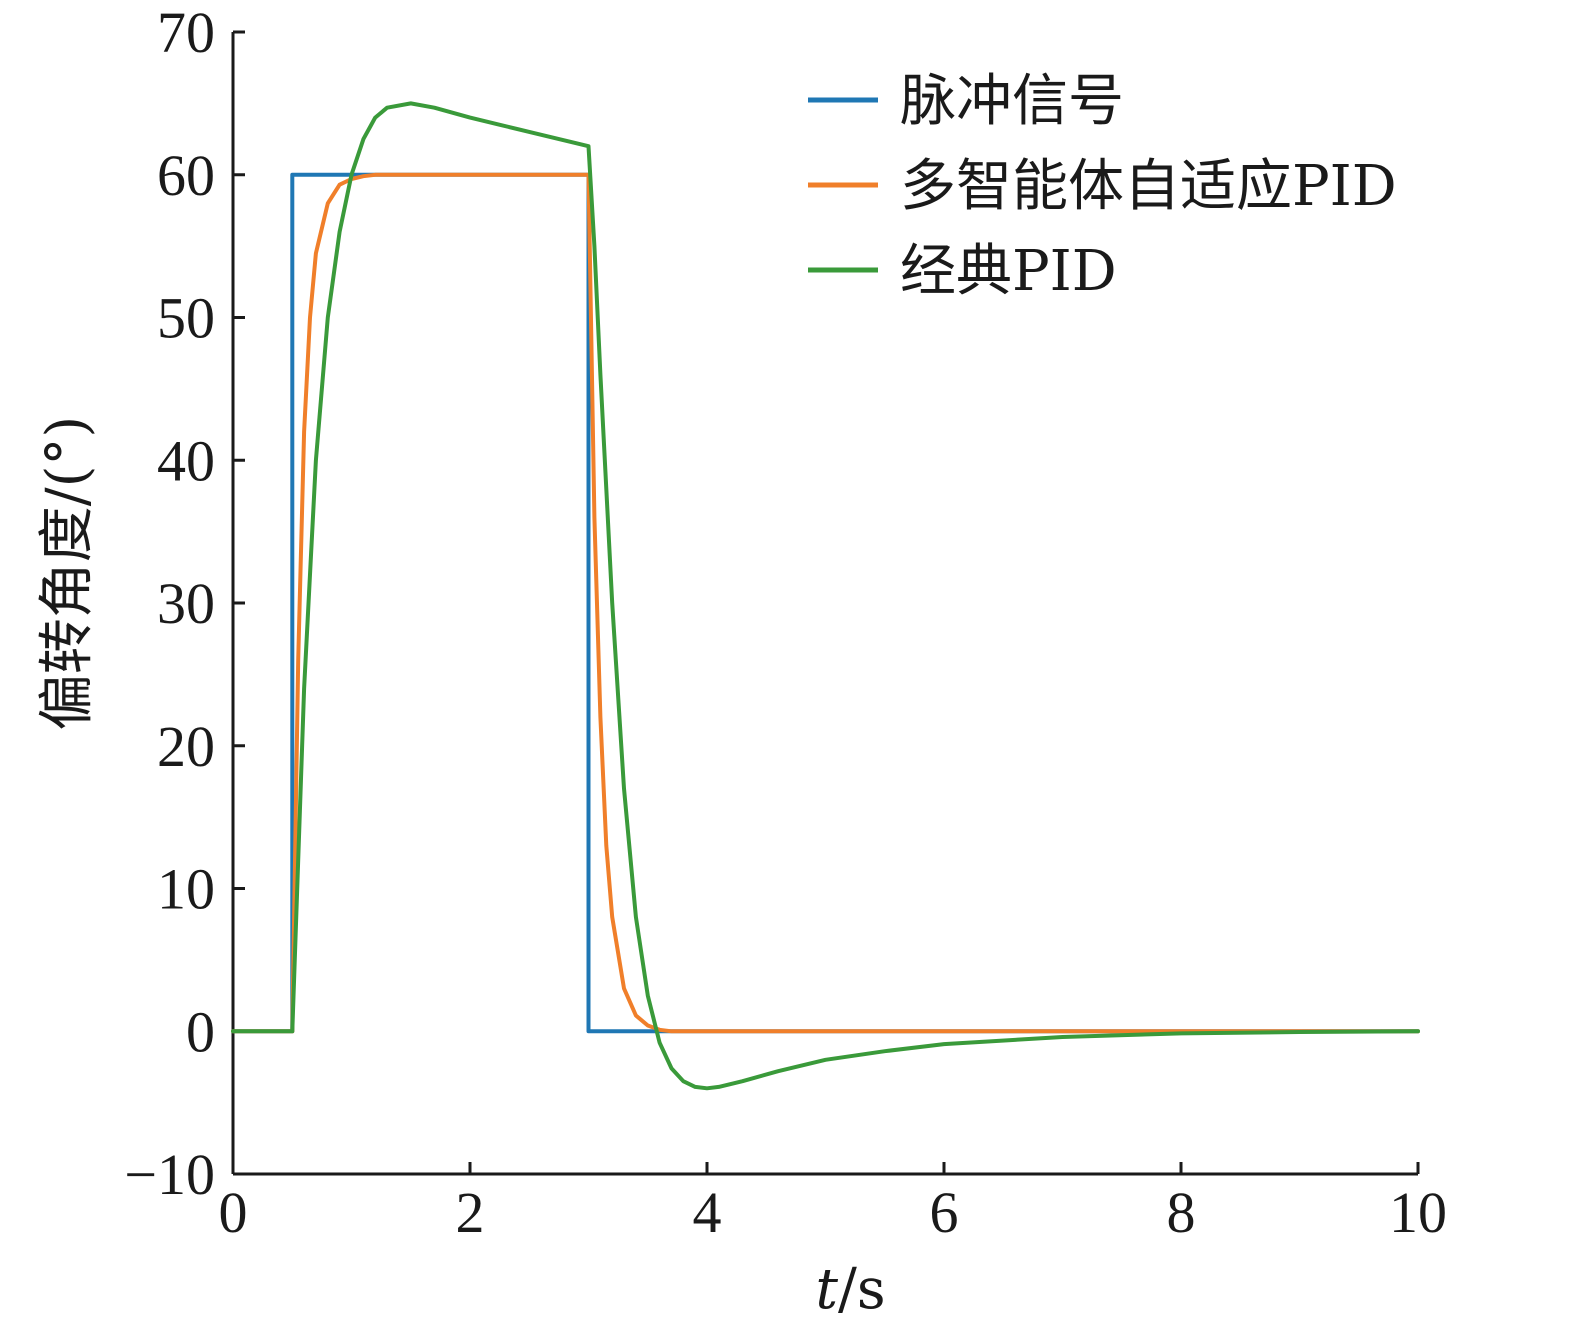 Image resolution: width=1578 pixels, height=1323 pixels. What do you see at coordinates (470, 1212) in the screenshot?
I see `x-tick-label: 2` at bounding box center [470, 1212].